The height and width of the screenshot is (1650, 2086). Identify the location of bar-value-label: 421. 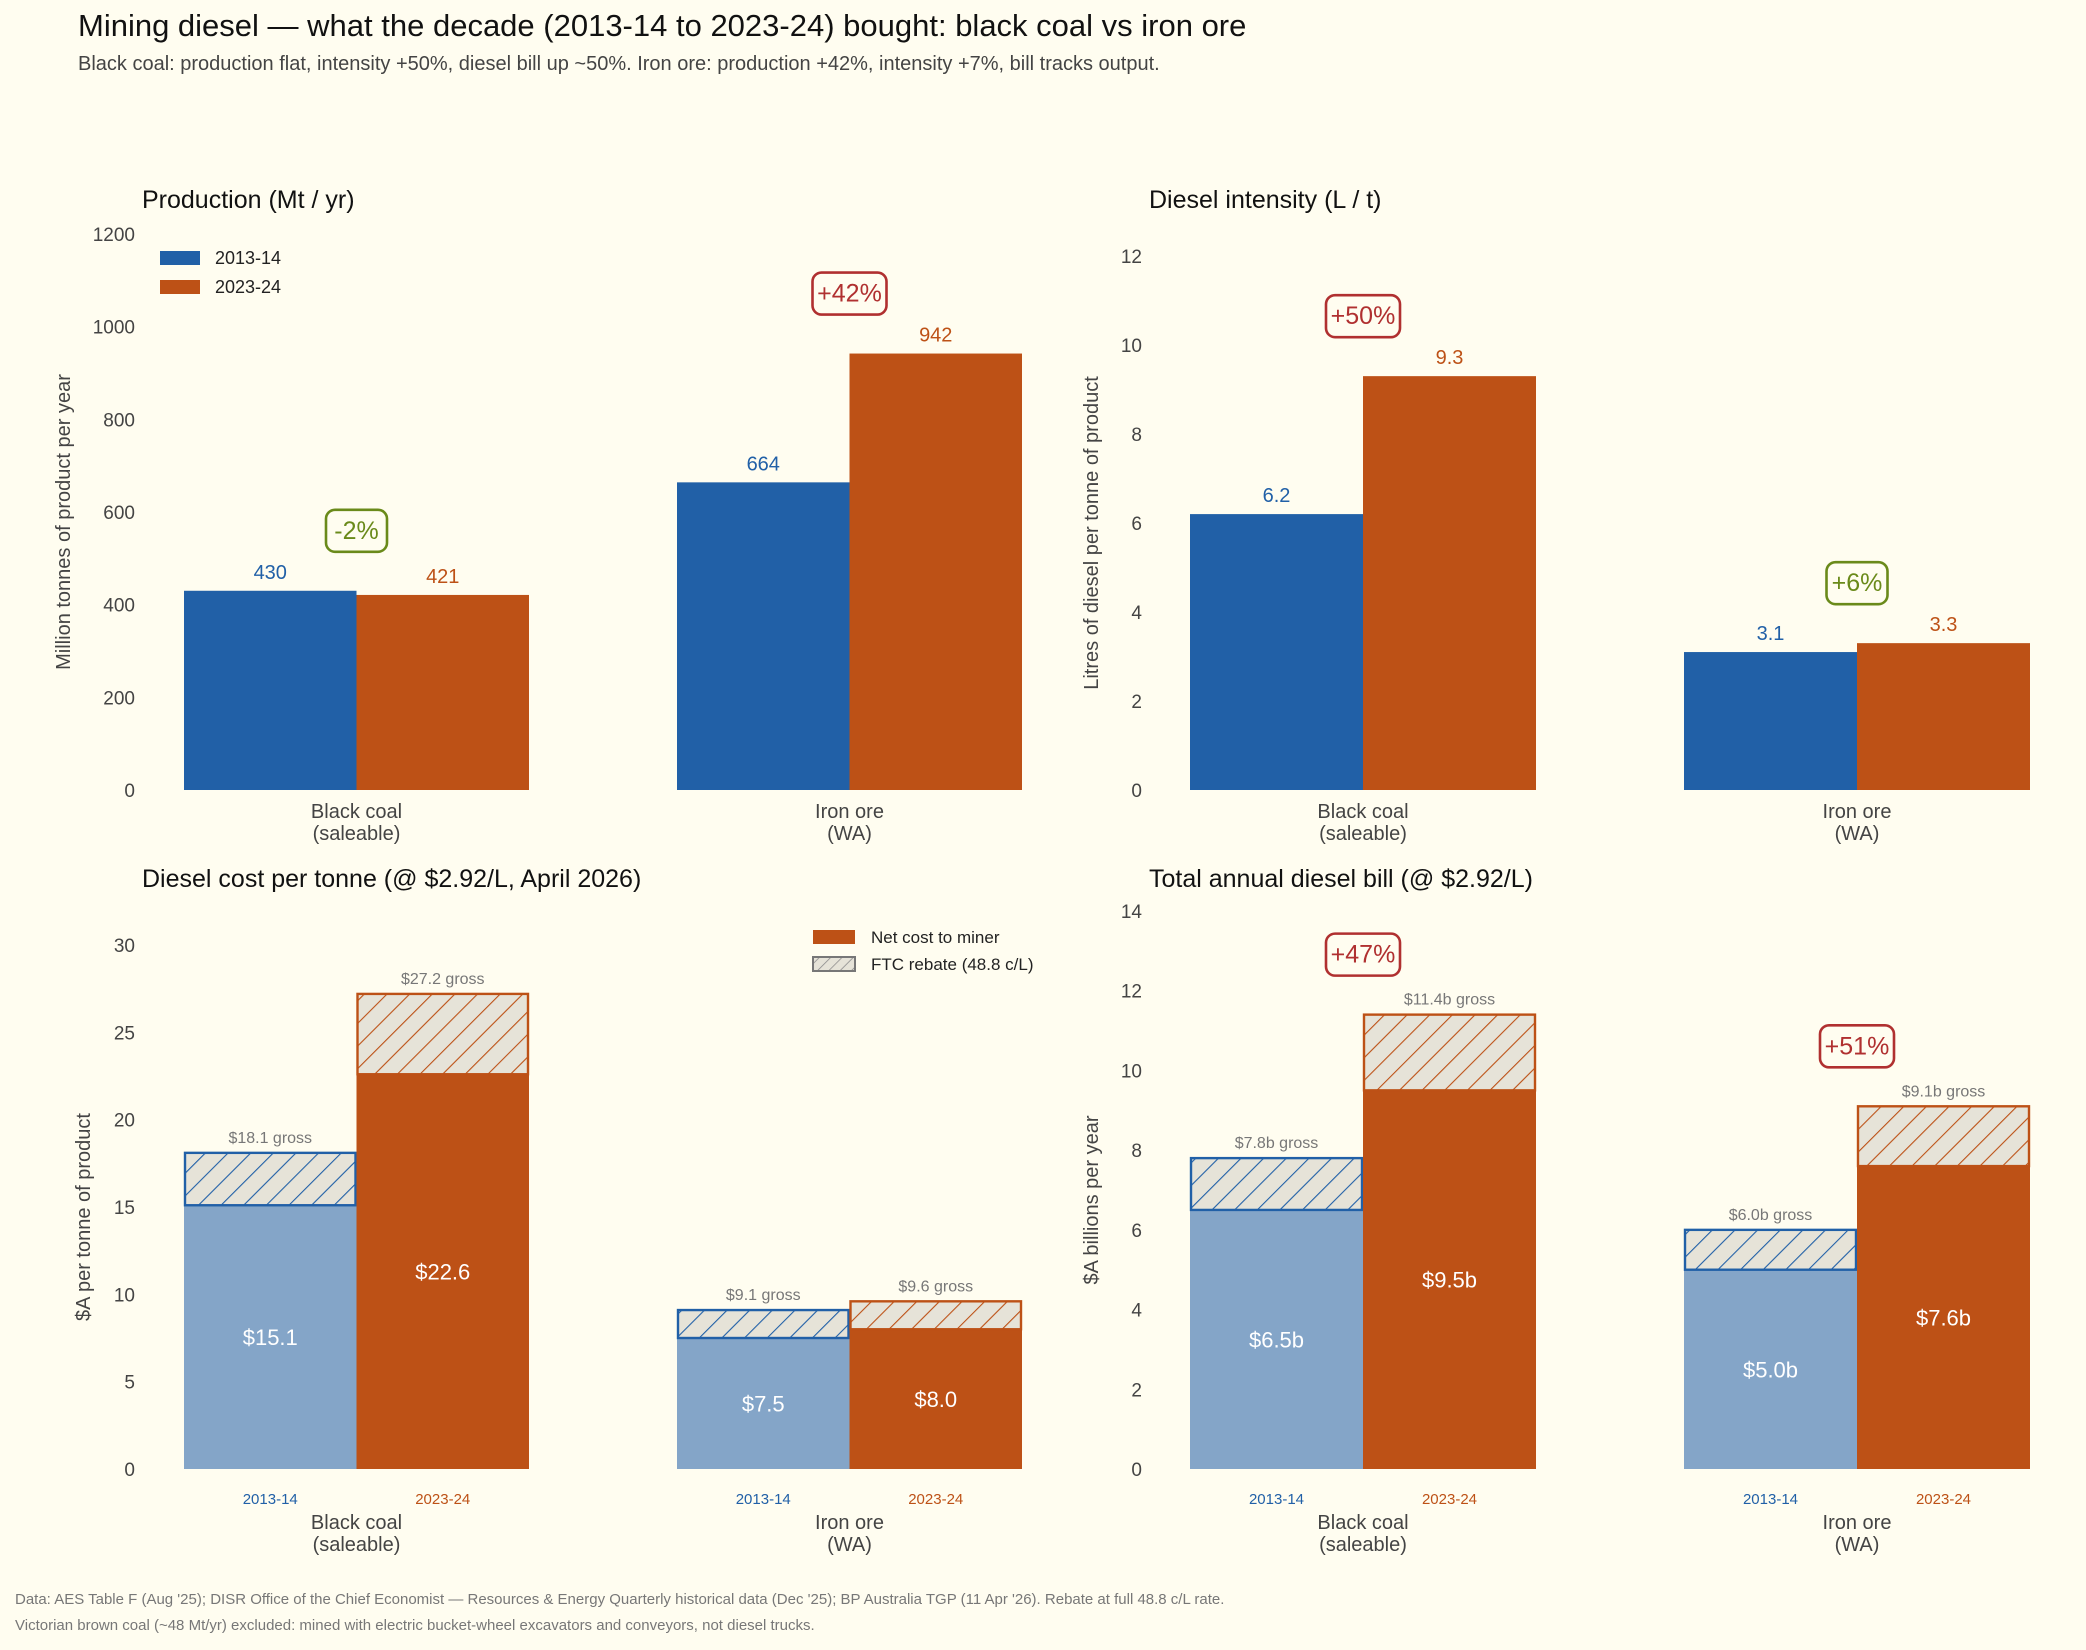
(442, 577).